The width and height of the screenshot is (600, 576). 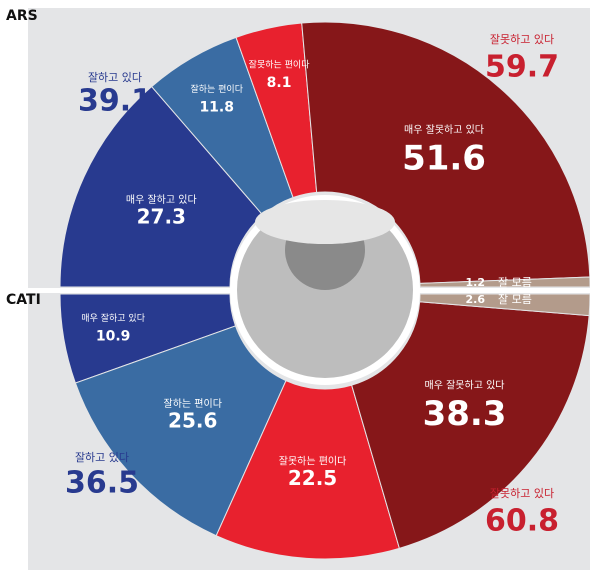 What do you see at coordinates (216, 107) in the screenshot?
I see `value-label: 11.8` at bounding box center [216, 107].